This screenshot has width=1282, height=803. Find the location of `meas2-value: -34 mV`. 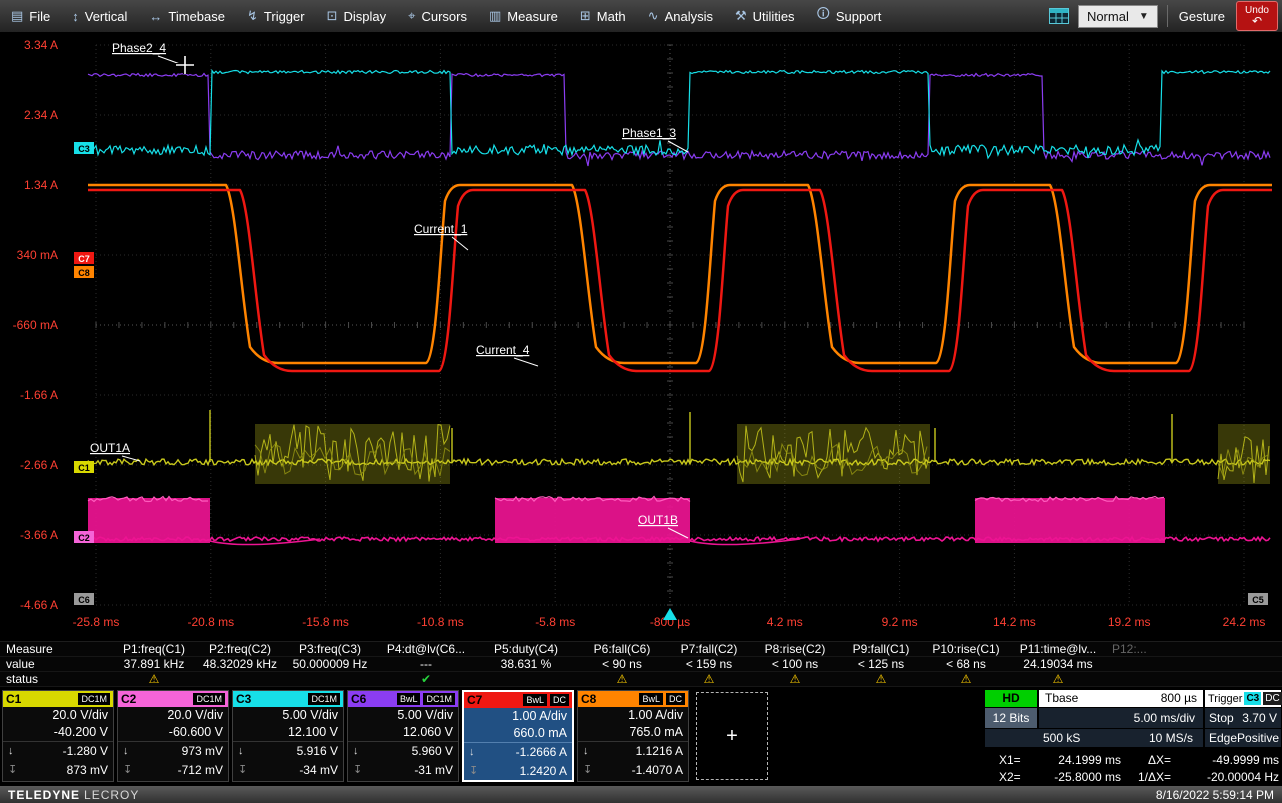

meas2-value: -34 mV is located at coordinates (318, 770).